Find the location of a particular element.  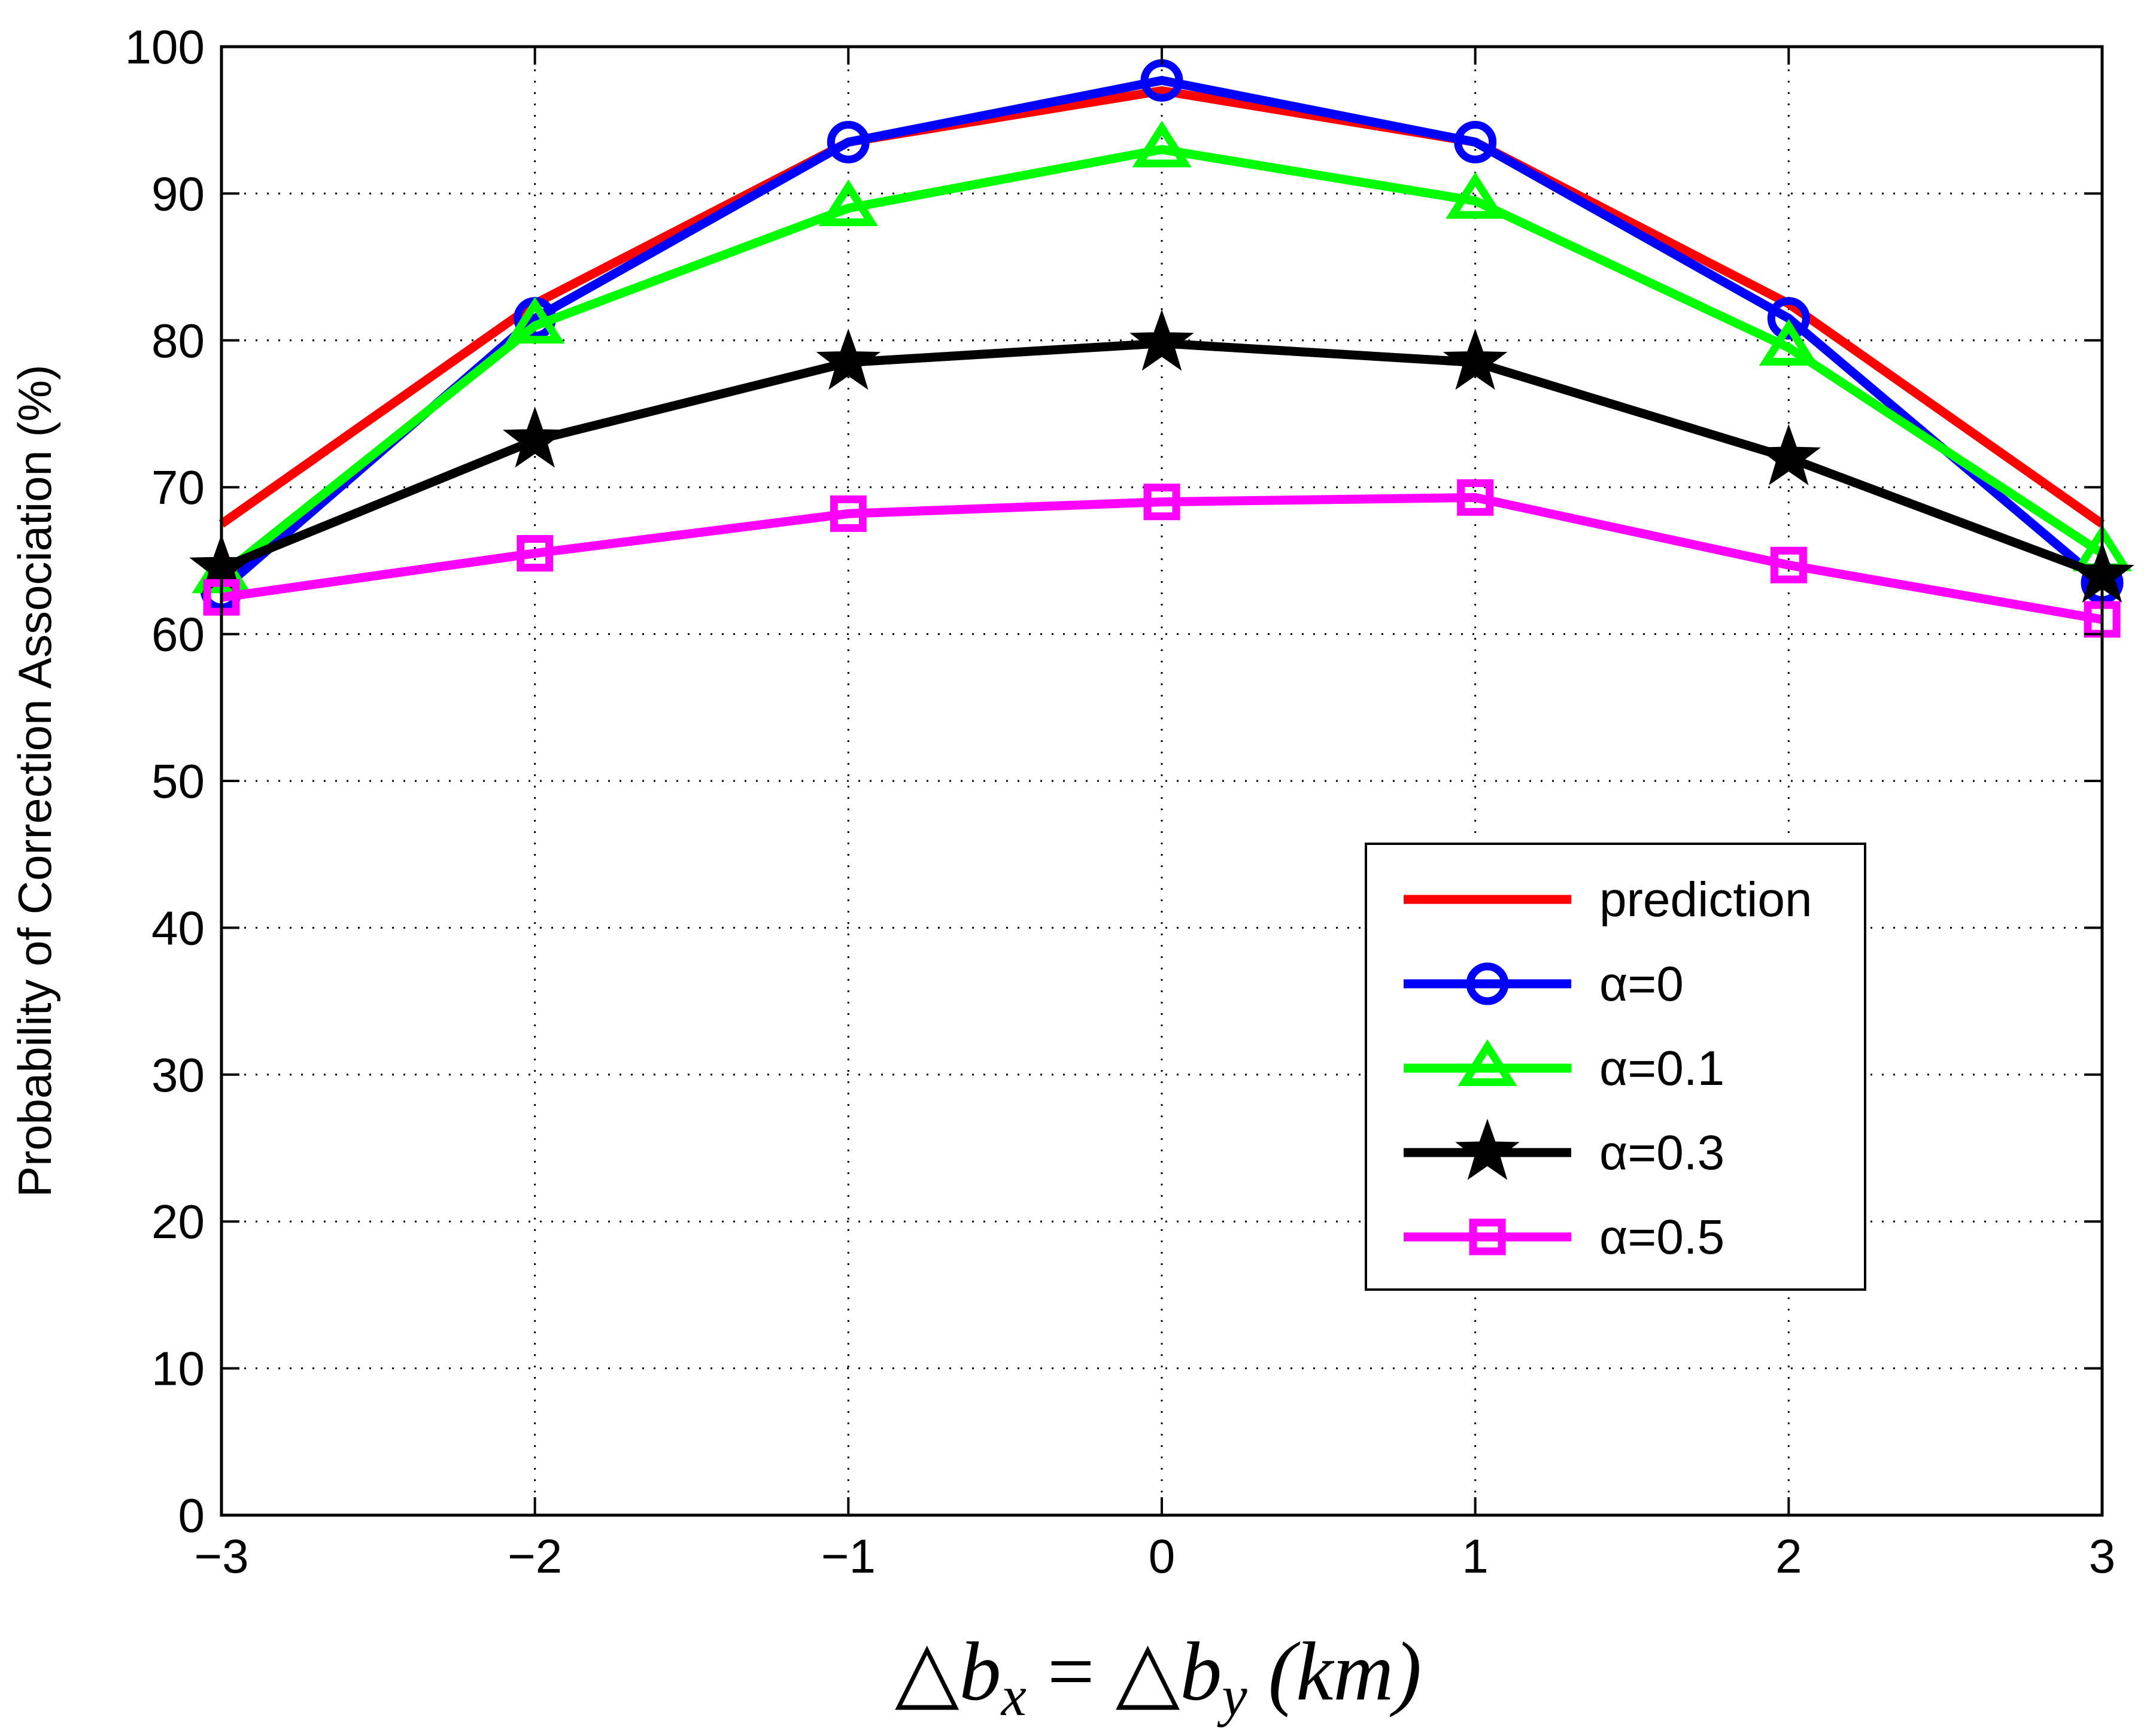

y-tick-label: 70 is located at coordinates (178, 487).